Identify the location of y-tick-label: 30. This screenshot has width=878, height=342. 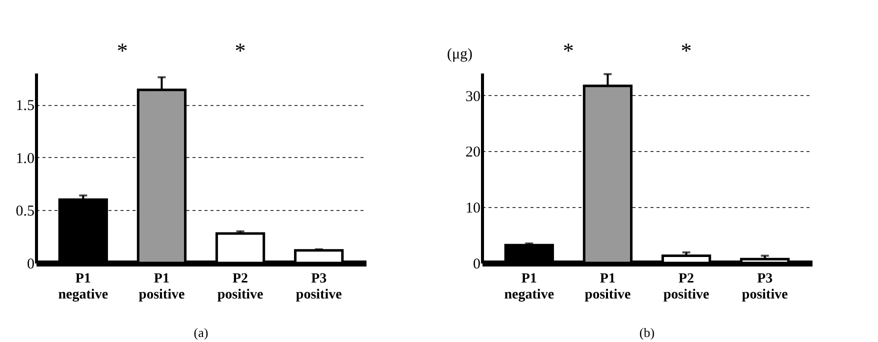
(473, 96).